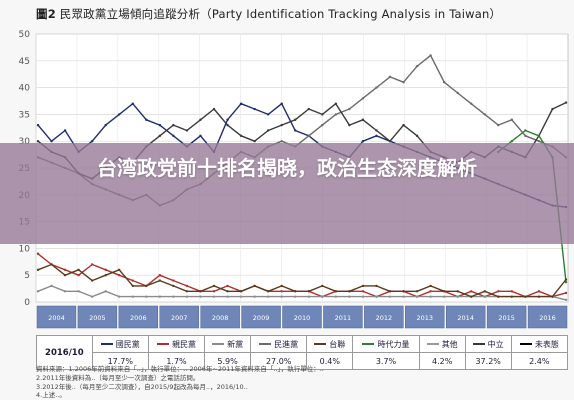  What do you see at coordinates (176, 361) in the screenshot?
I see `legend-value-1: 1.7%` at bounding box center [176, 361].